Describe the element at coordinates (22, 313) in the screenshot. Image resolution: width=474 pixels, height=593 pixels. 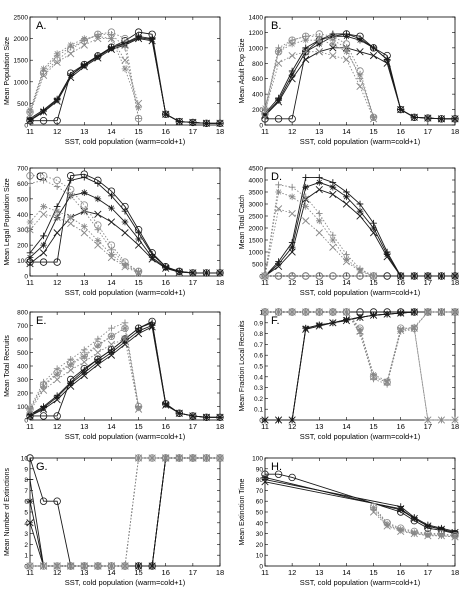
I see `y-tick-label: 800` at that location.